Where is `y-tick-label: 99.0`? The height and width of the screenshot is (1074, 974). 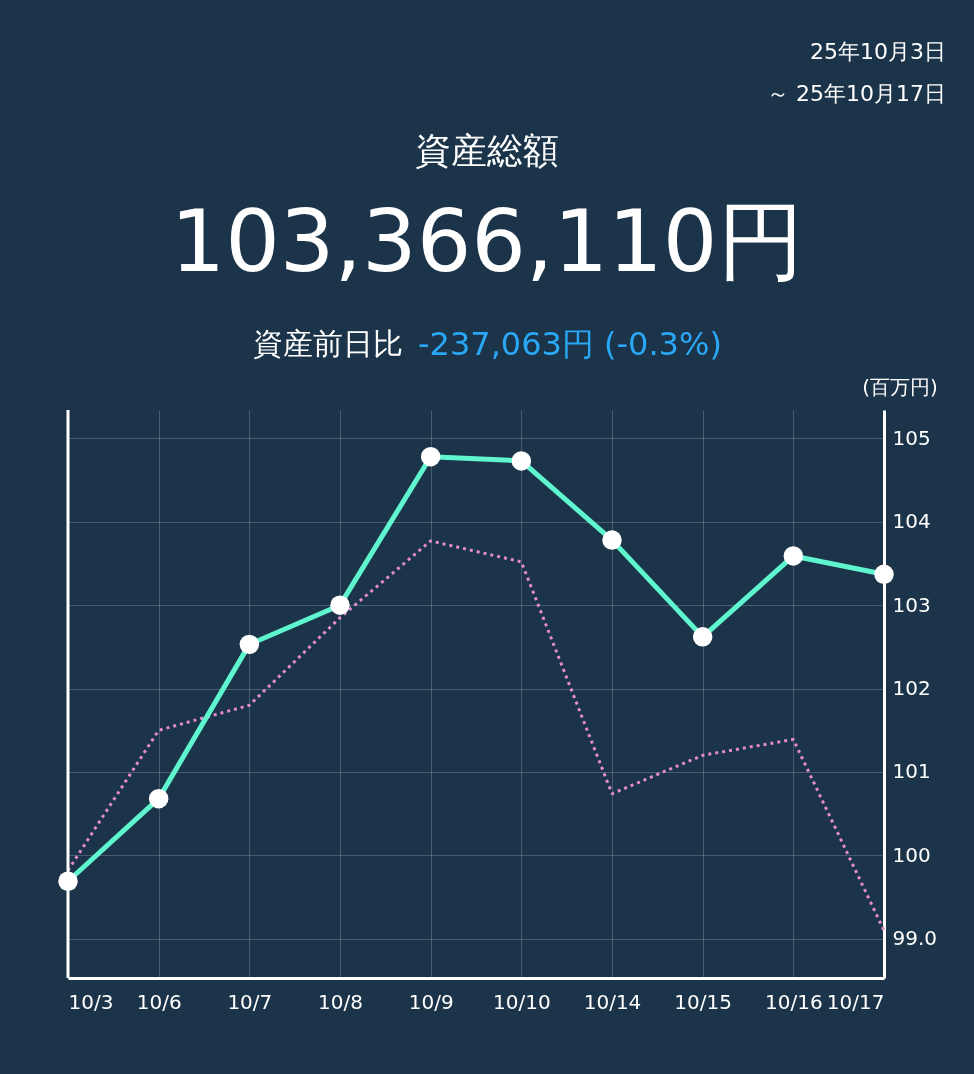
y-tick-label: 99.0 is located at coordinates (915, 938).